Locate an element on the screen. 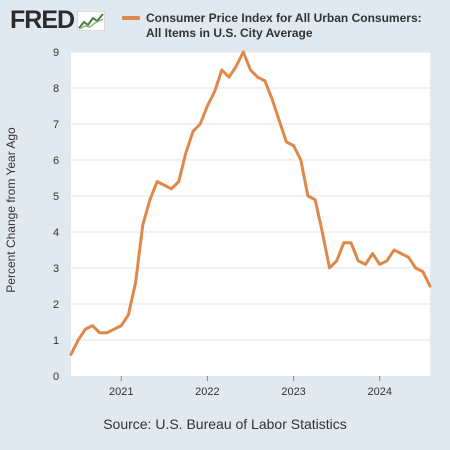 This screenshot has width=450, height=450. y-tick-label: 1 is located at coordinates (56, 341).